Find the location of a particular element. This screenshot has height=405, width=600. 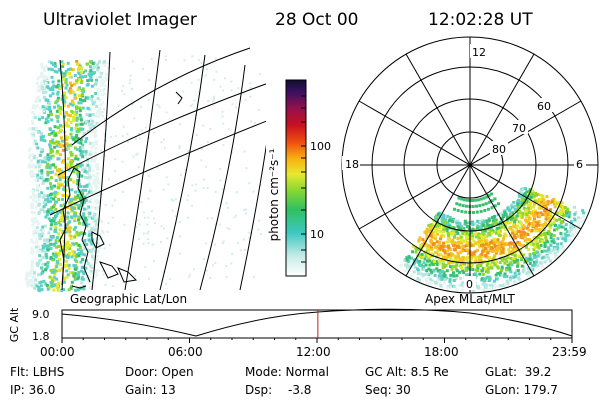

left-panel-caption: Geographic Lat/Lon is located at coordinates (128, 299).